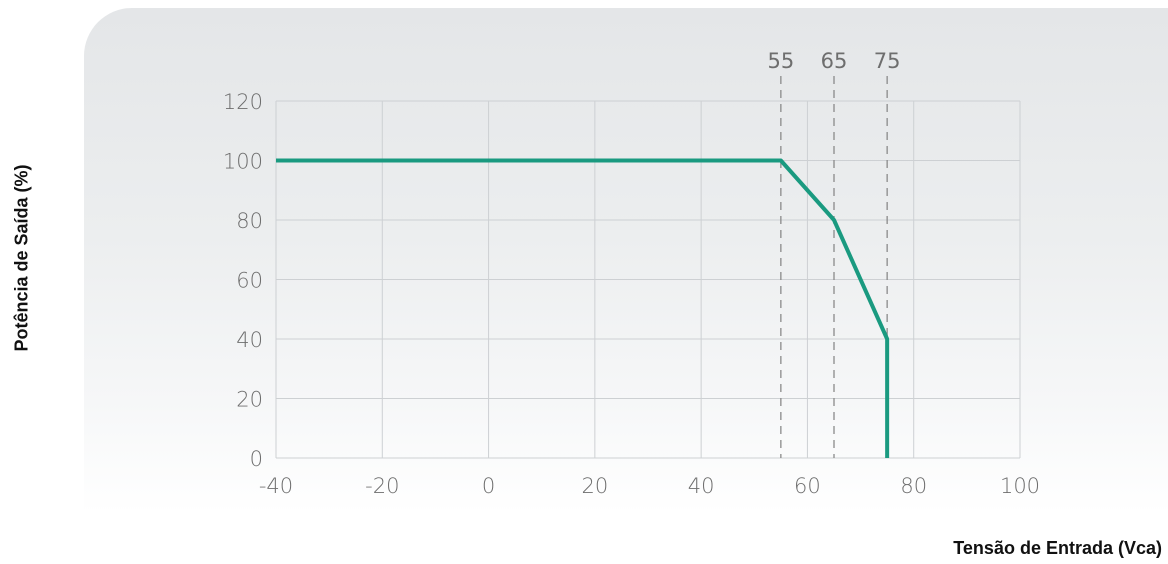  I want to click on annotation-labels: 55 65 75, so click(833, 61).